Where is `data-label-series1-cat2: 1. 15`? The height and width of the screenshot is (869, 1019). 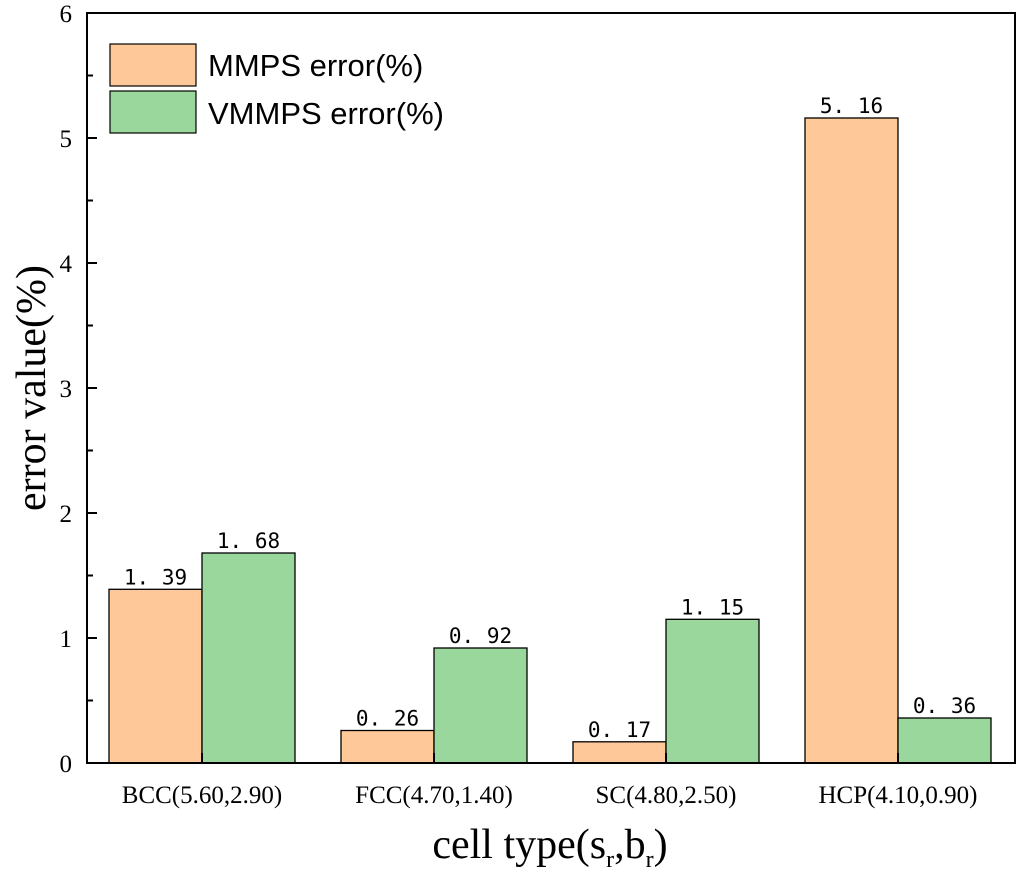
data-label-series1-cat2: 1. 15 is located at coordinates (712, 607).